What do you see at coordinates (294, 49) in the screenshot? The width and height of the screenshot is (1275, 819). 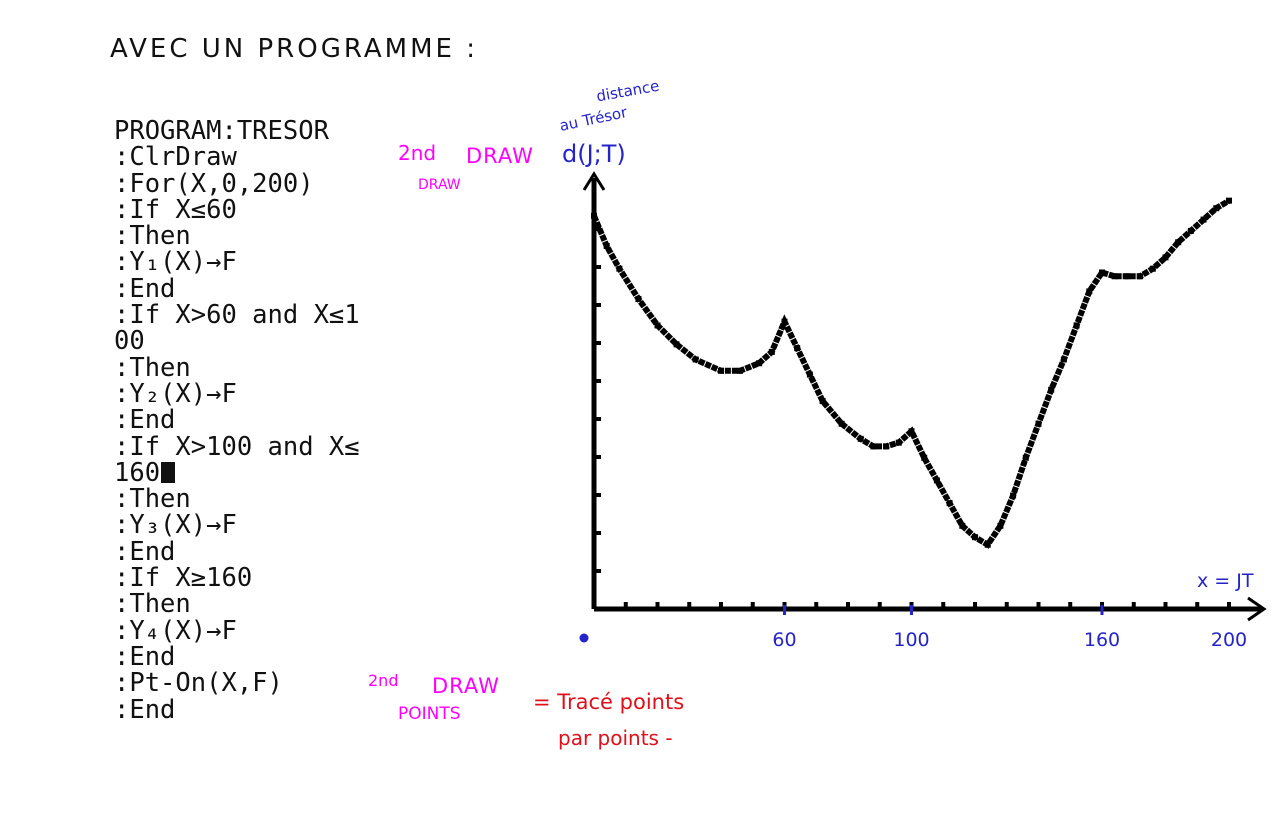 I see `page-heading: AVEC UN PROGRAMME :` at bounding box center [294, 49].